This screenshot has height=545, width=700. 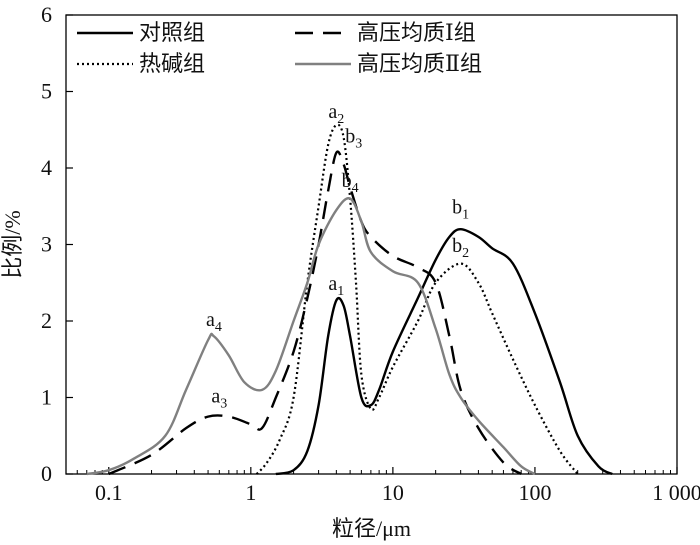 I want to click on peak-label: b3, so click(x=353, y=139).